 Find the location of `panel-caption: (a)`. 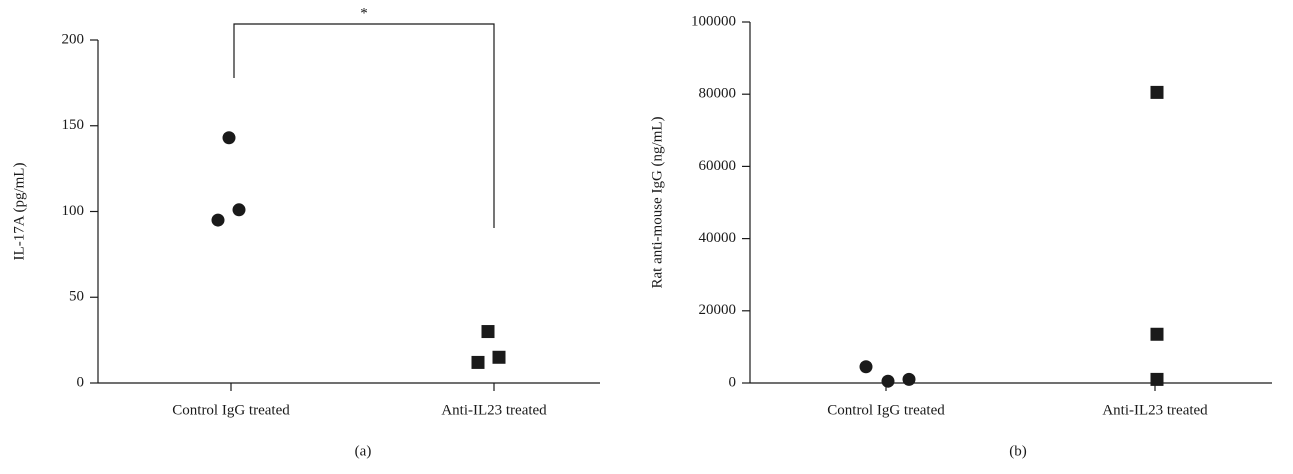

panel-caption: (a) is located at coordinates (363, 451).